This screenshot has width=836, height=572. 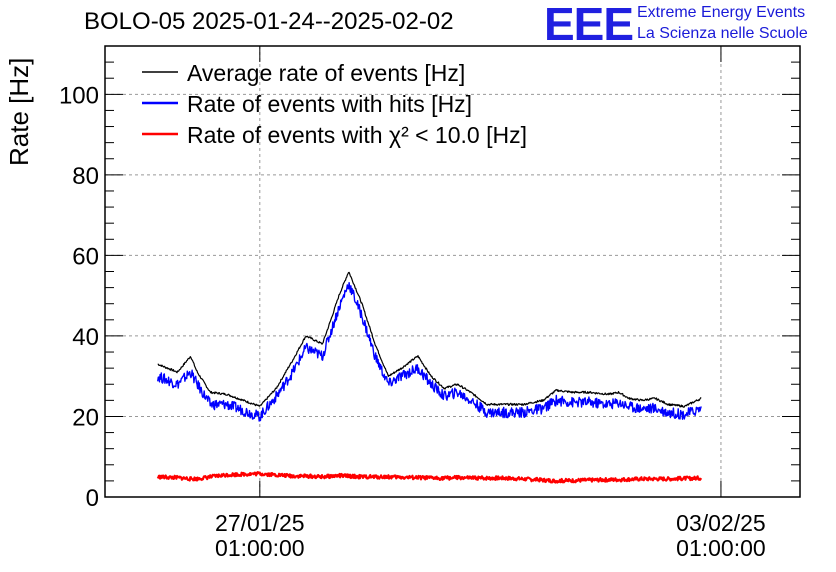 I want to click on legend-label-0: Average rate of events [Hz], so click(x=326, y=73).